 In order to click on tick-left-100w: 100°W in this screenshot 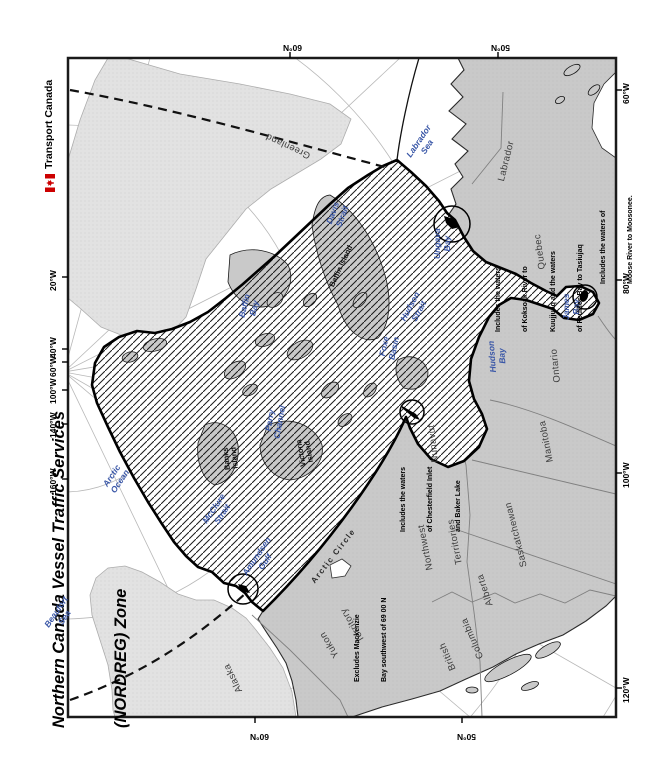, I will do `click(53, 391)`.